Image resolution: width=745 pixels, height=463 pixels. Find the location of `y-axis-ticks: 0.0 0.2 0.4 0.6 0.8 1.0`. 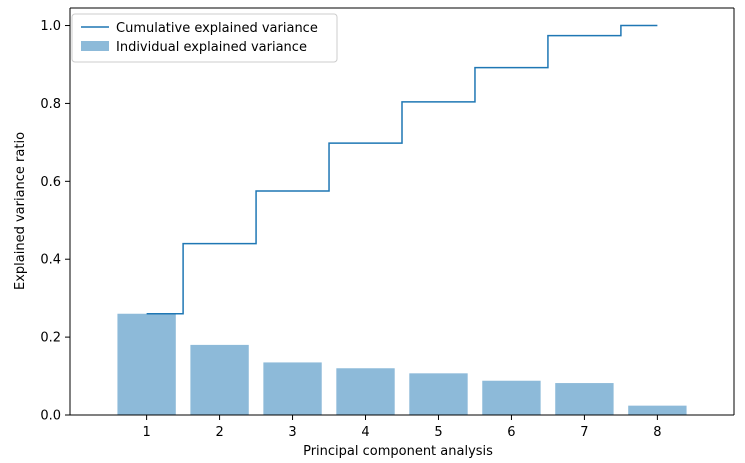

y-axis-ticks: 0.0 0.2 0.4 0.6 0.8 1.0 is located at coordinates (55, 221).